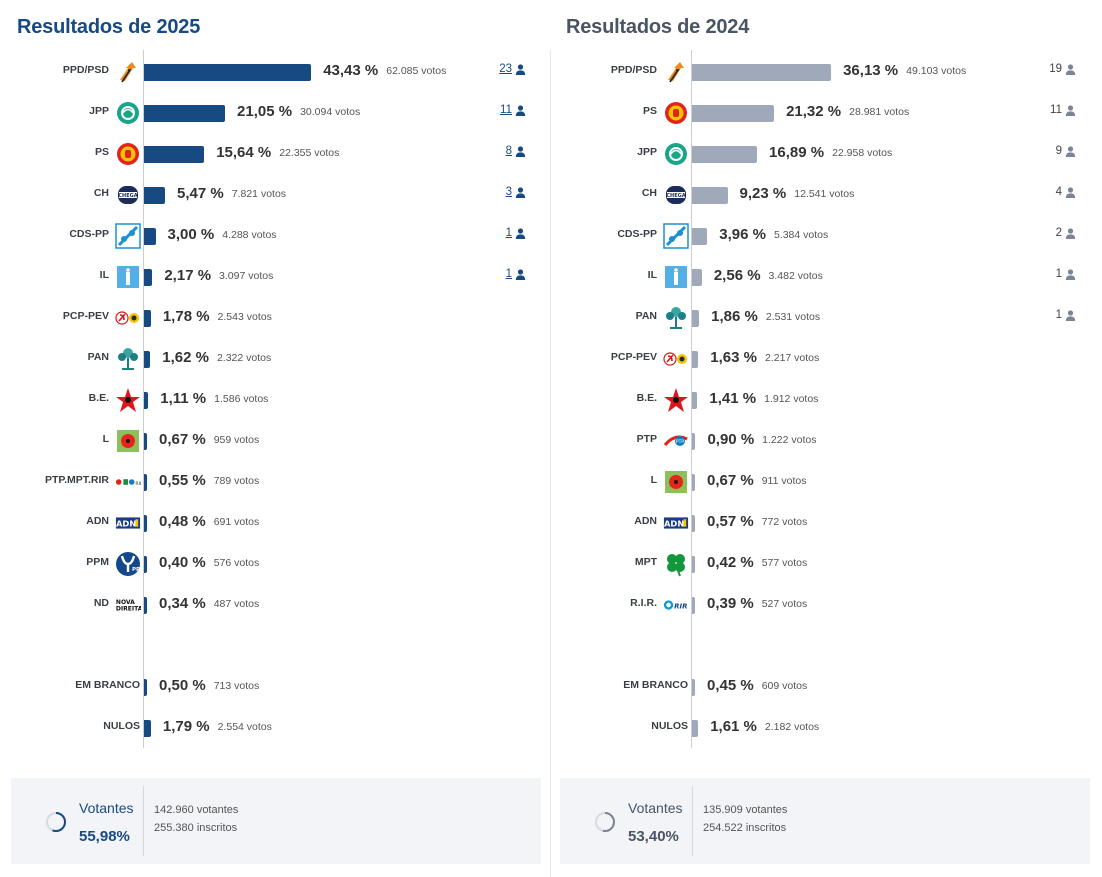  Describe the element at coordinates (98, 357) in the screenshot. I see `party-name: PAN` at that location.